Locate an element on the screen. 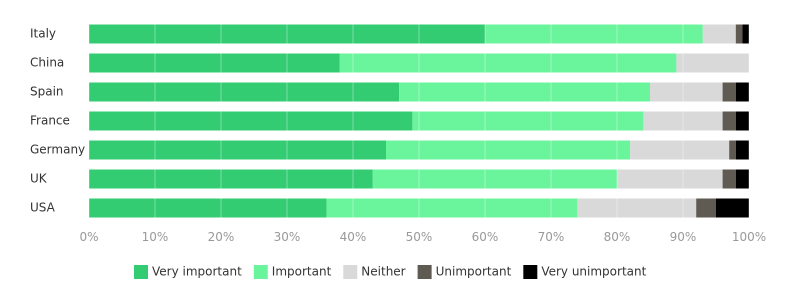 Image resolution: width=800 pixels, height=303 pixels. category-label: Germany is located at coordinates (57, 150).